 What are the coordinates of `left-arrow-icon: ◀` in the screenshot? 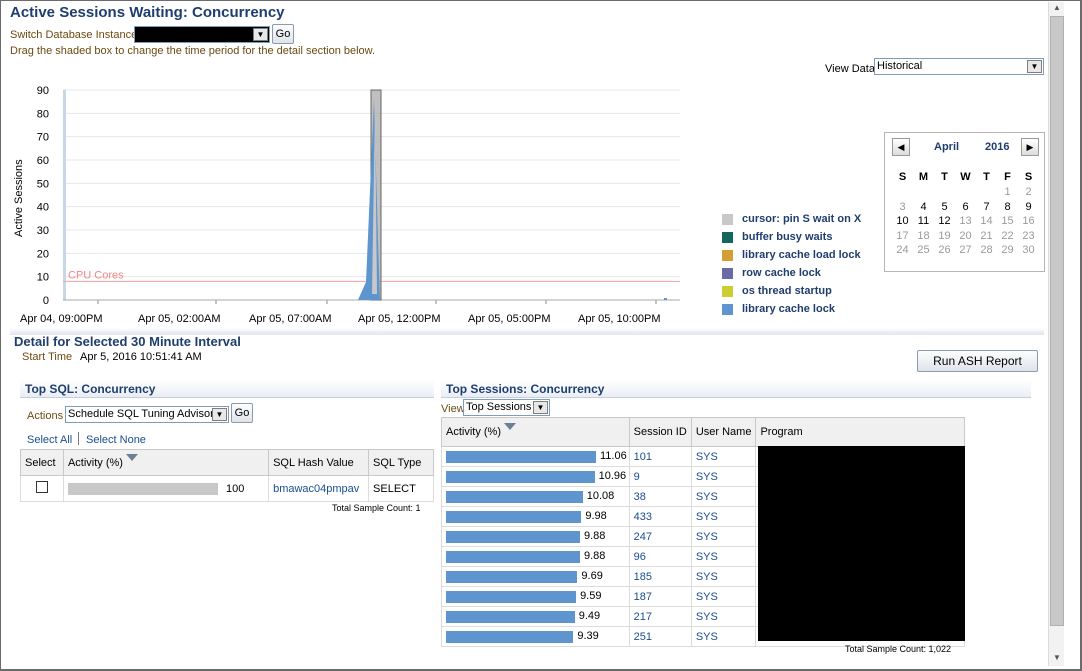 It's located at (901, 147).